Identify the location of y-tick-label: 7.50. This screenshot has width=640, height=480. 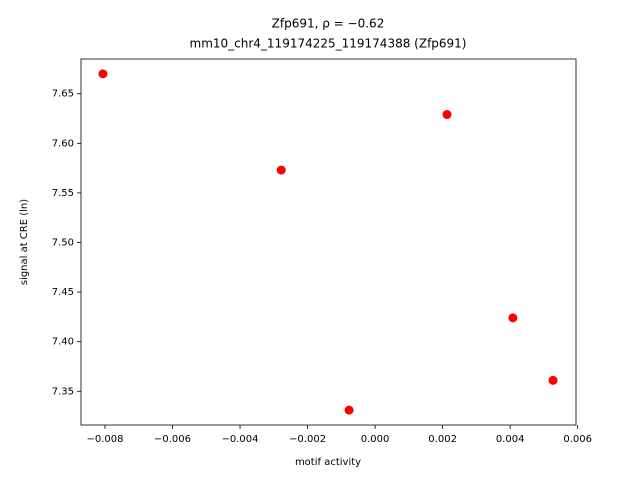
(63, 242).